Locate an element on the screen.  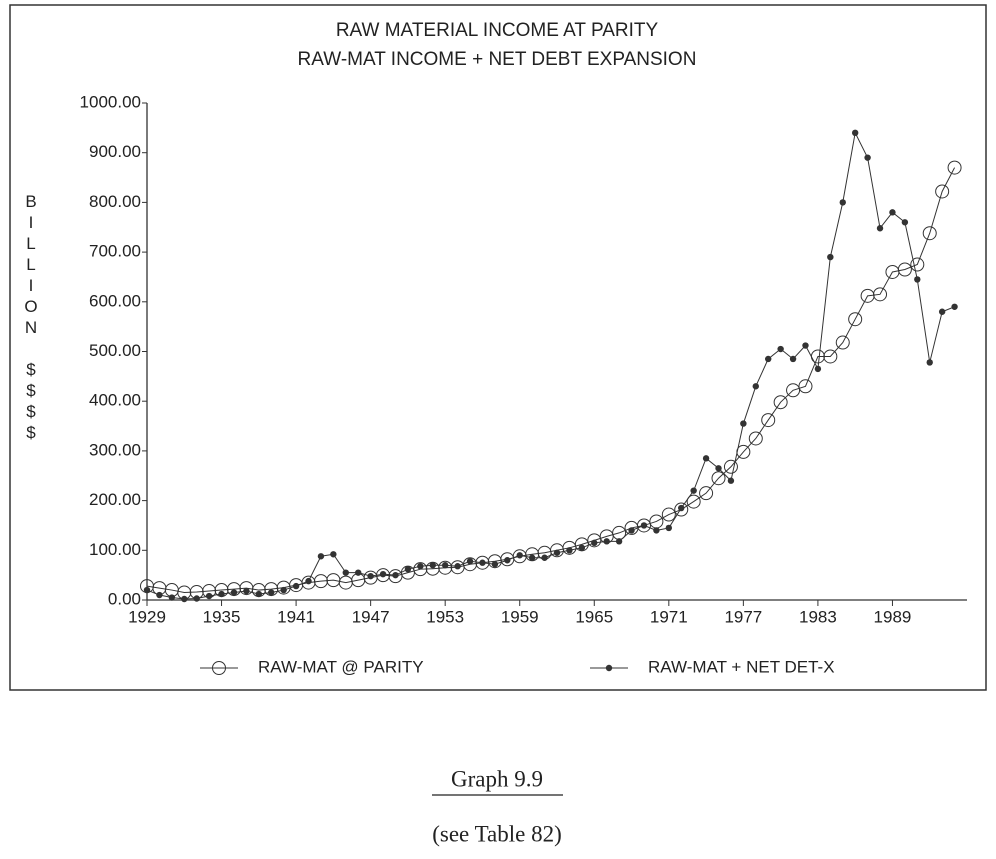
x-tick-label: 1941 is located at coordinates (296, 616).